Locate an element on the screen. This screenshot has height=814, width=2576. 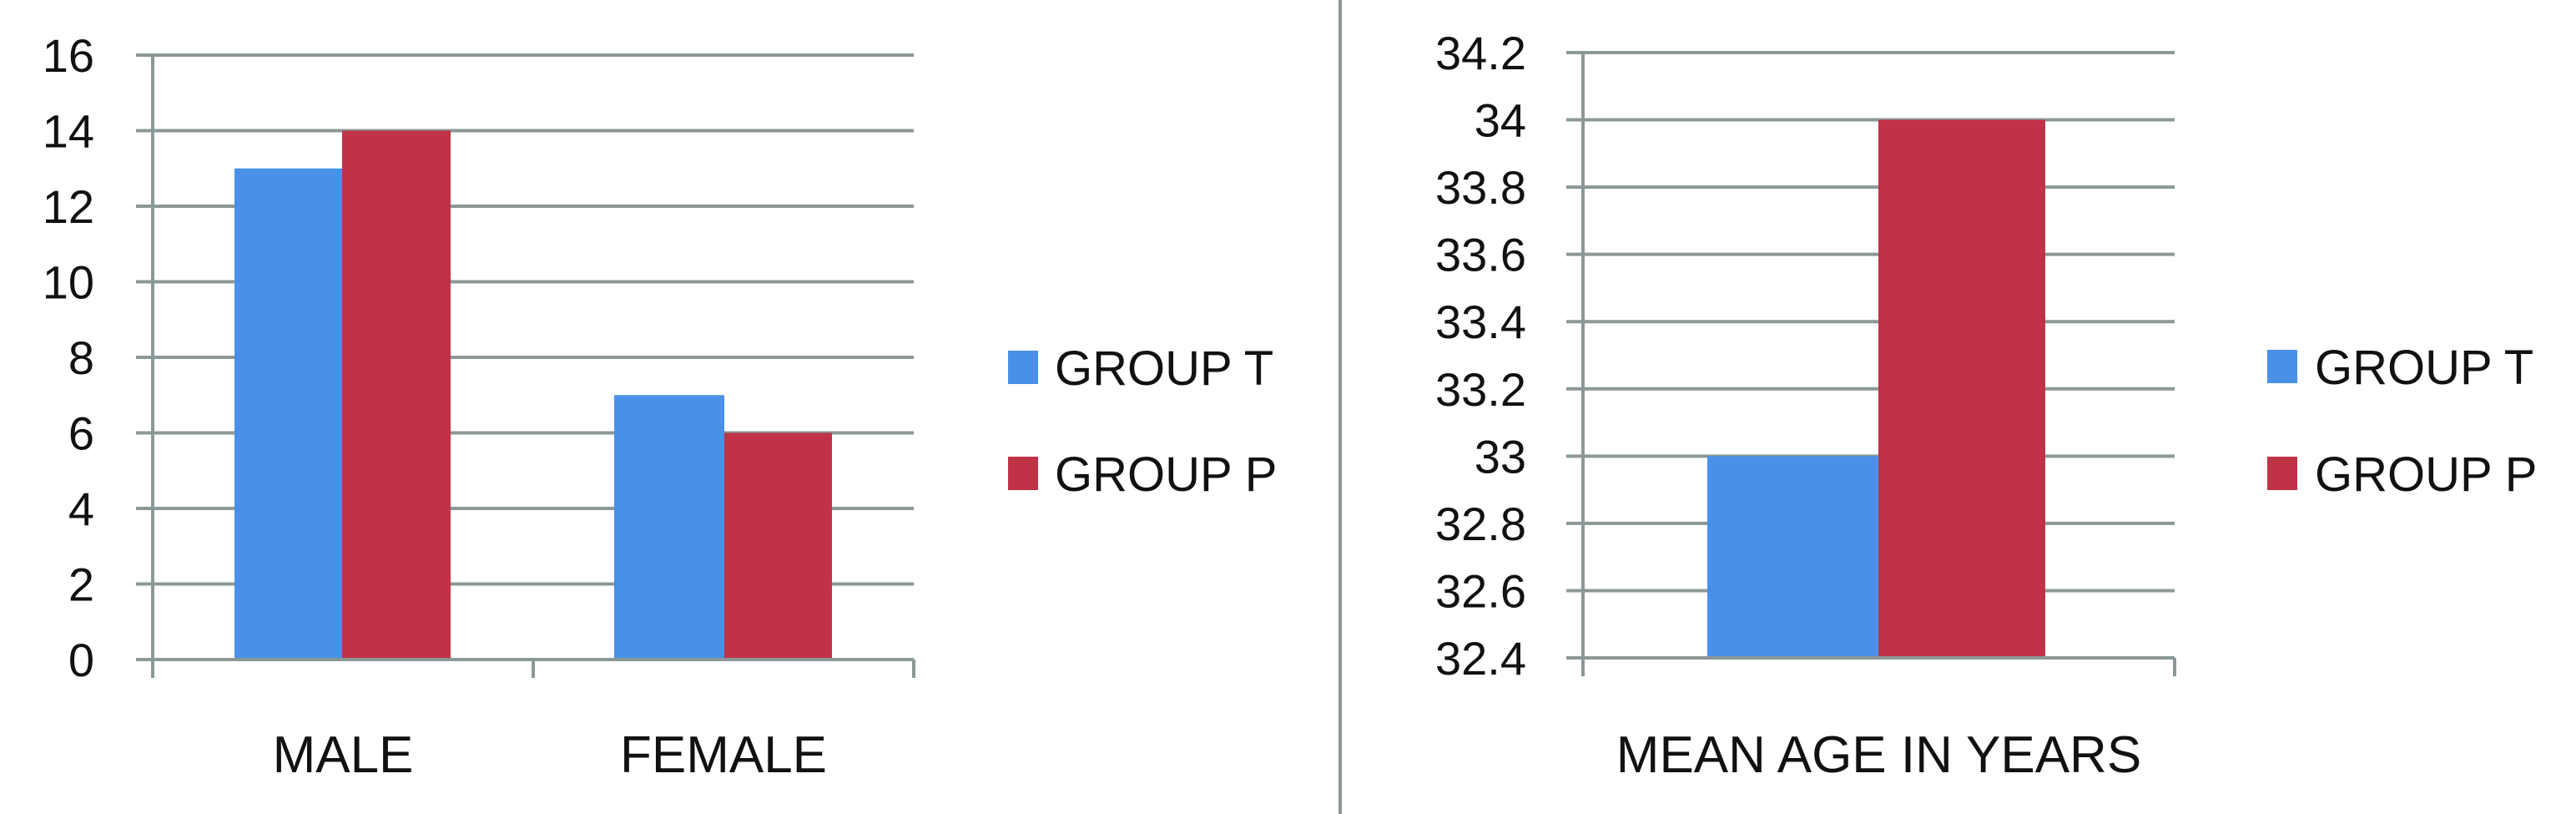
y-tick-label: 33 is located at coordinates (1500, 456).